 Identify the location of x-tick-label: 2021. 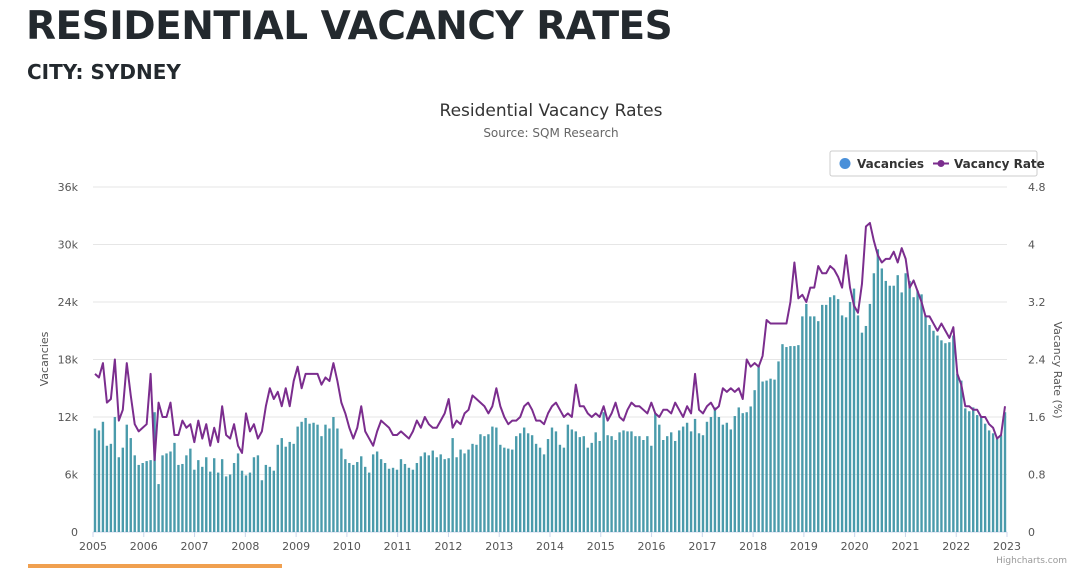
(905, 546).